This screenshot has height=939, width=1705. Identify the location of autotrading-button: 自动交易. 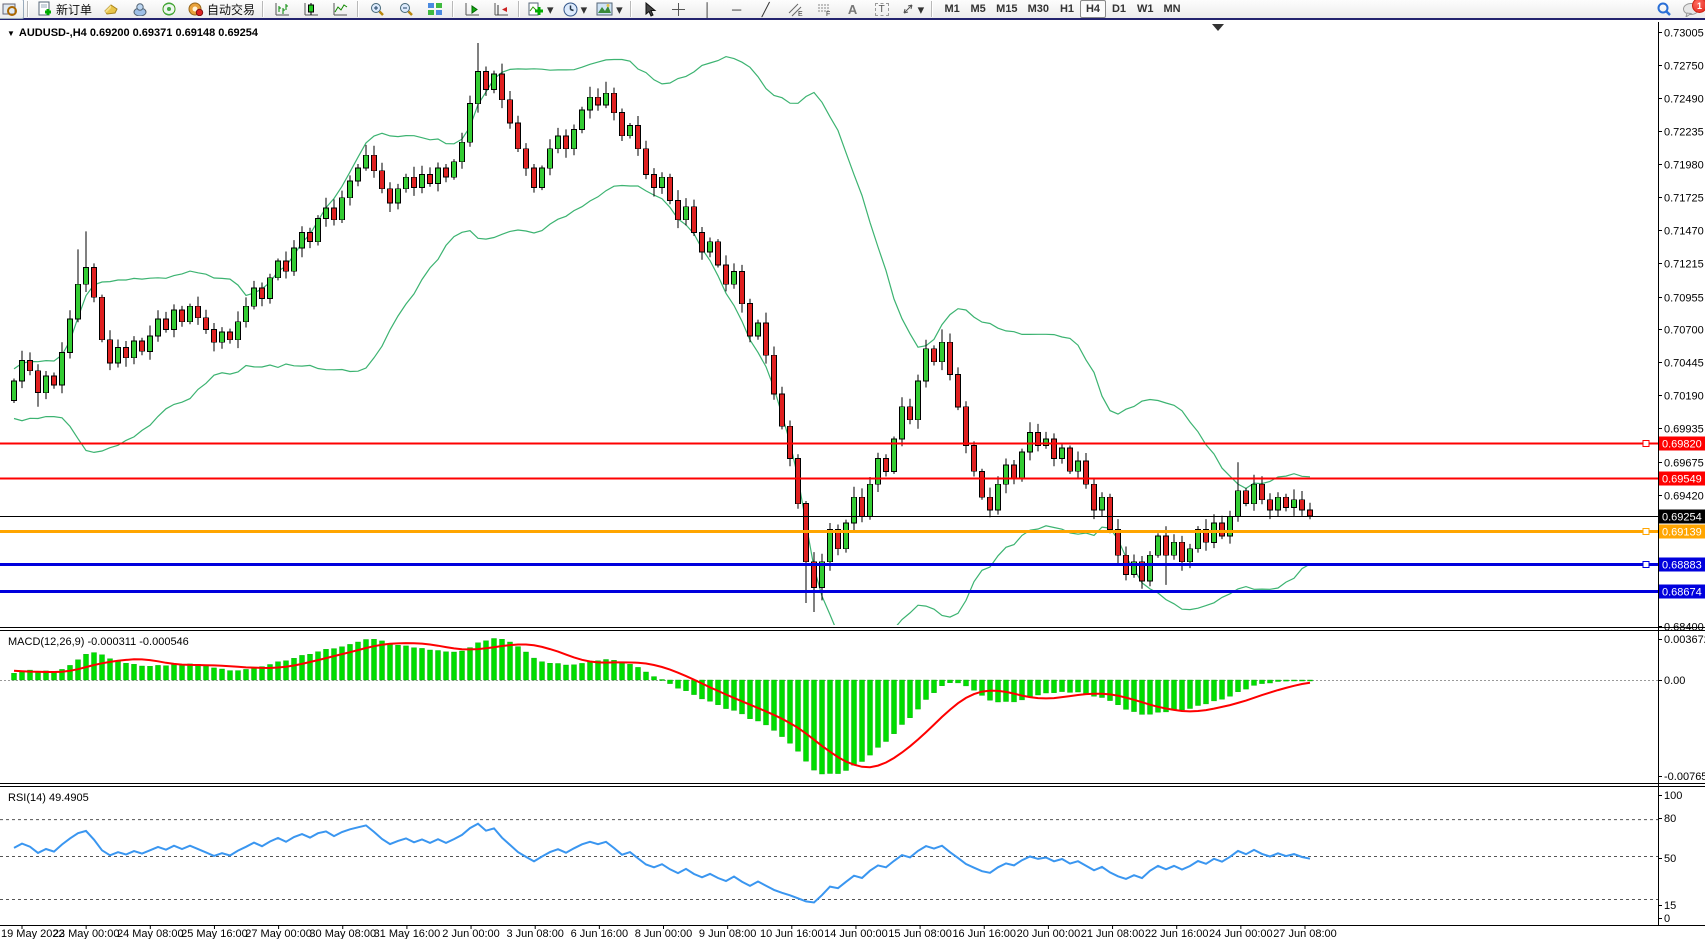
(221, 9).